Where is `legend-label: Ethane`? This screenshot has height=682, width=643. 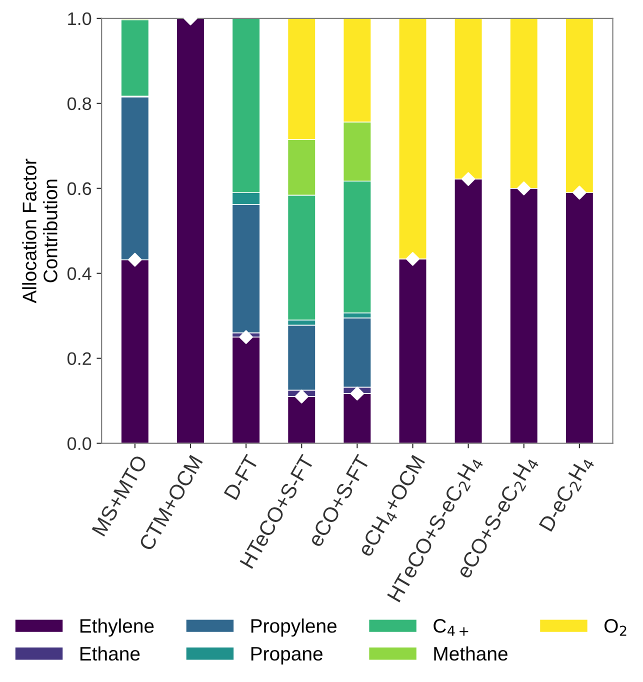 legend-label: Ethane is located at coordinates (110, 653).